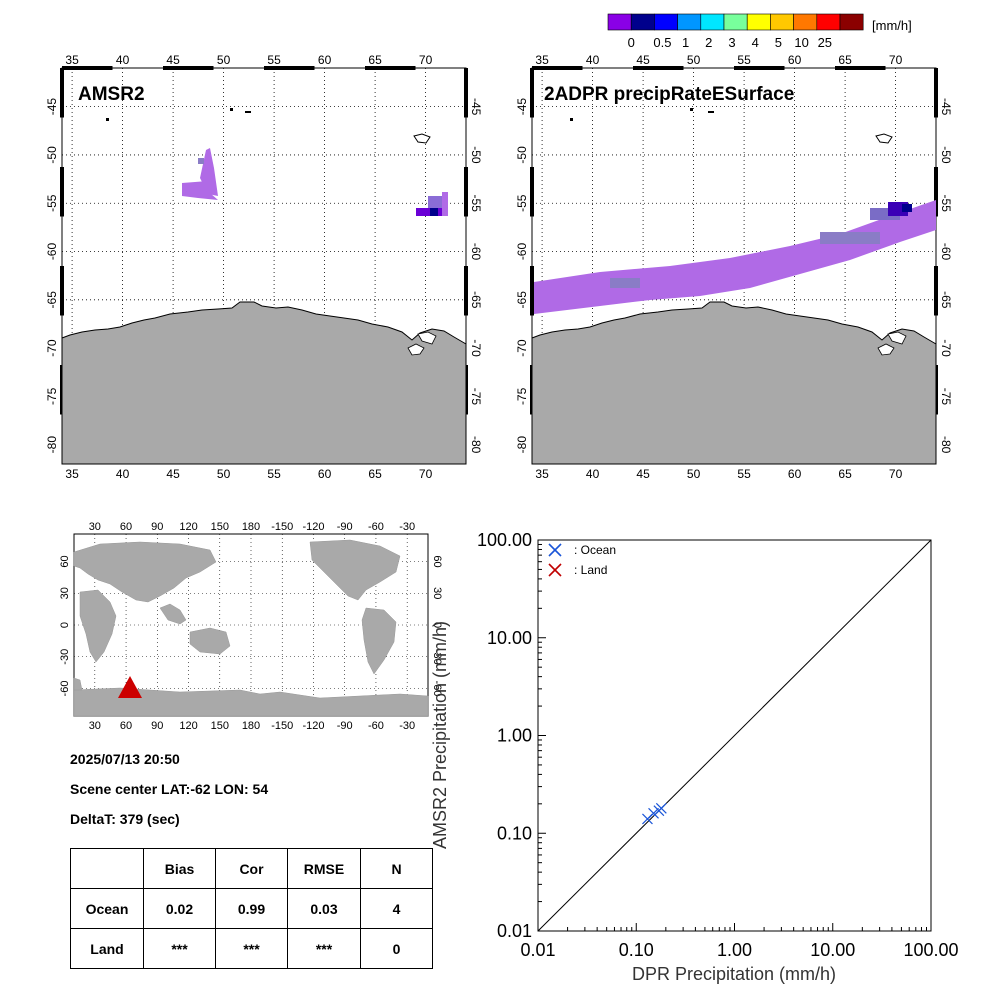 This screenshot has width=1000, height=1000. What do you see at coordinates (514, 736) in the screenshot?
I see `y-tick-label: 1.00` at bounding box center [514, 736].